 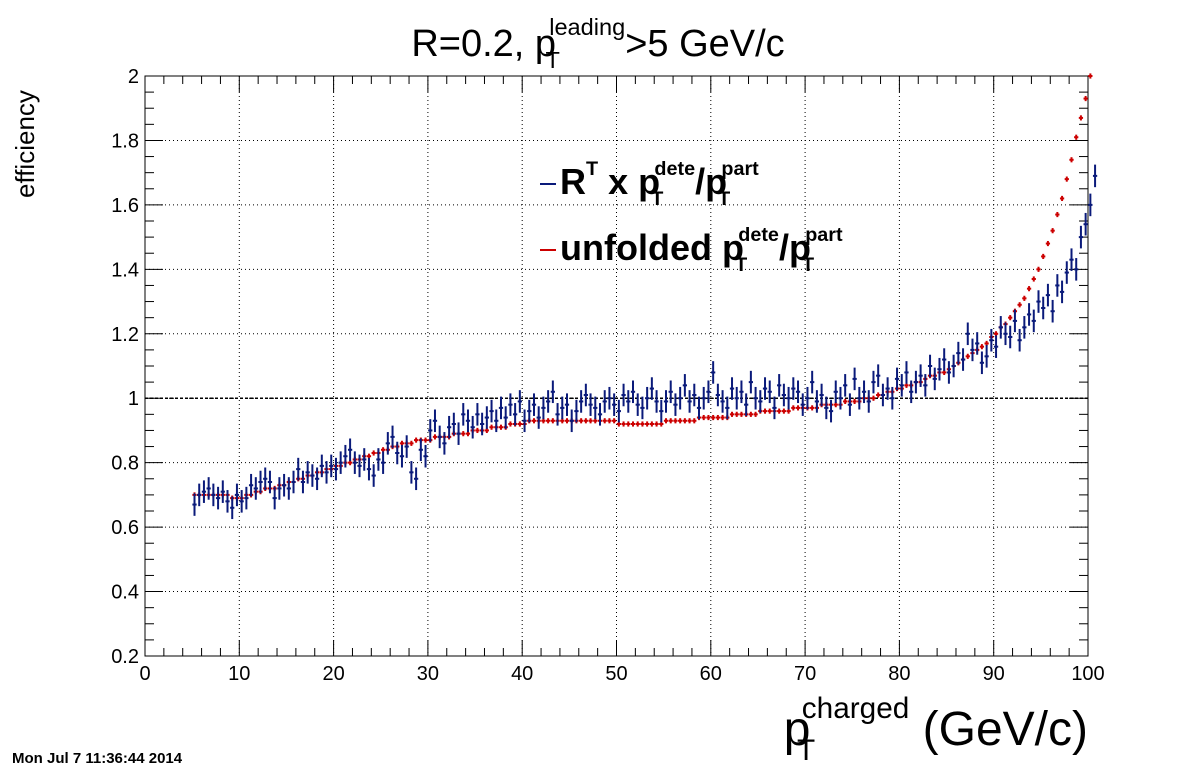 I want to click on x-tick-label: 0, so click(x=144, y=674).